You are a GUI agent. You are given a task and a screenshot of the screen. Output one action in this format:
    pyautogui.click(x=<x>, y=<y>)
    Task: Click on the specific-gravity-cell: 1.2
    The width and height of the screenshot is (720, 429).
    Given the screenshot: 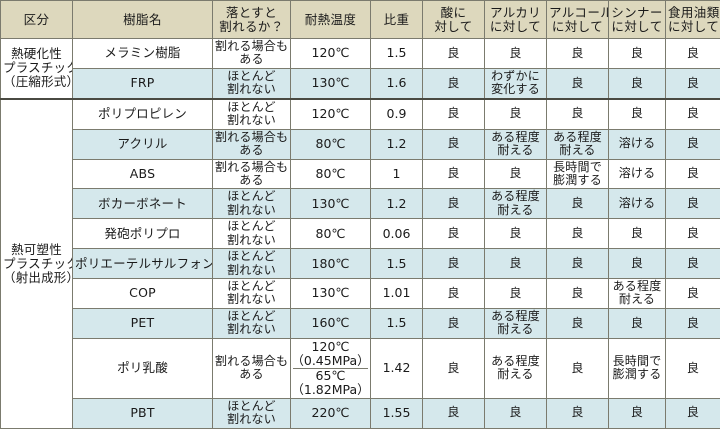 What is the action you would take?
    pyautogui.click(x=397, y=204)
    